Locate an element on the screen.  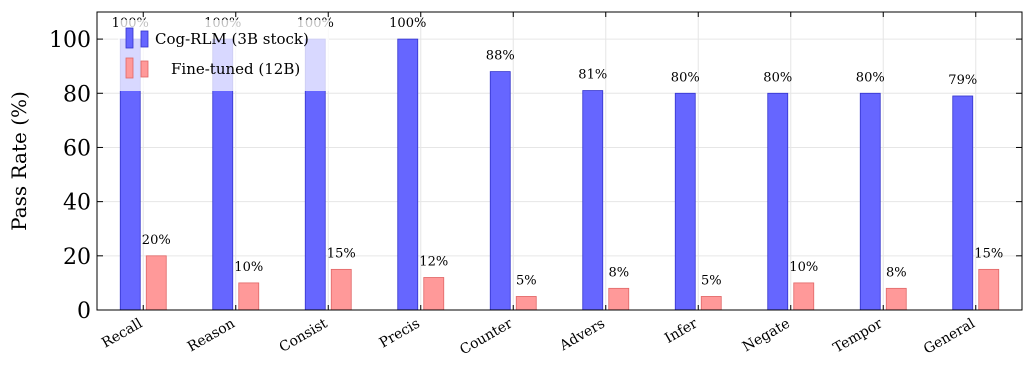
legend-box is located at coordinates (223, 55).